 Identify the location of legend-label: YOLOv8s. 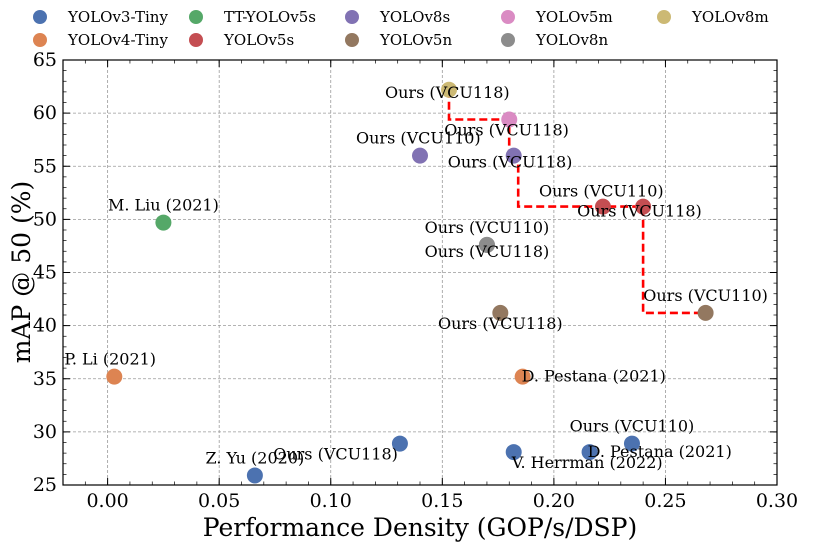
(414, 17).